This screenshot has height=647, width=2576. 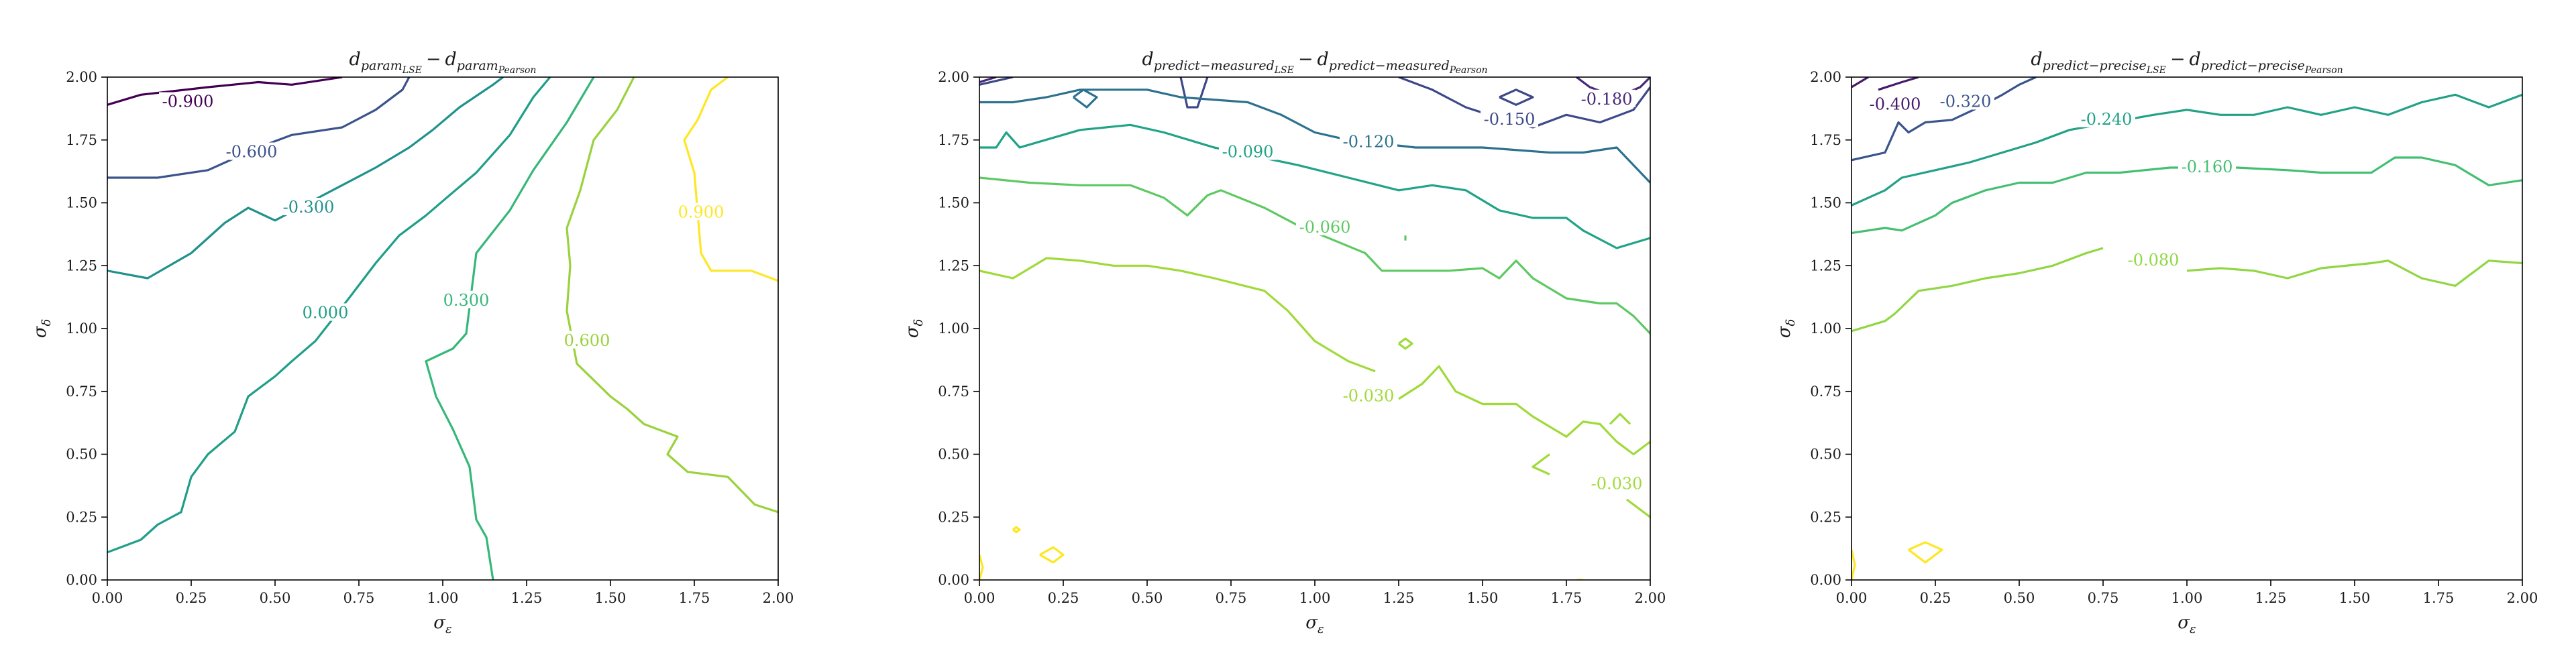 I want to click on axis-label-subscript: δ, so click(x=1791, y=323).